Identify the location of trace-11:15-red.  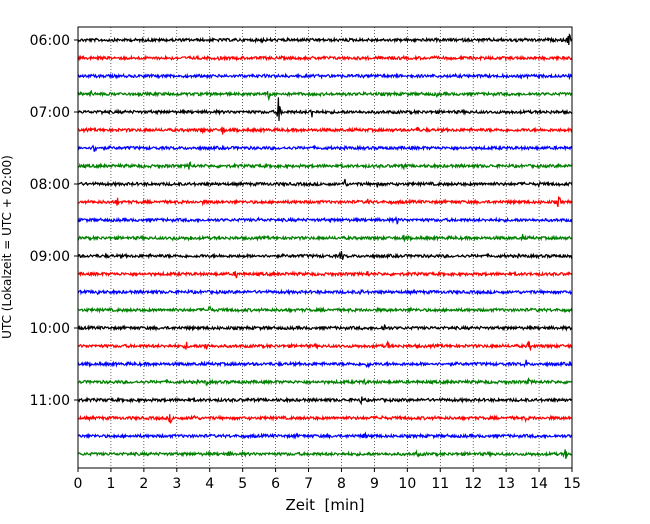
(325, 419).